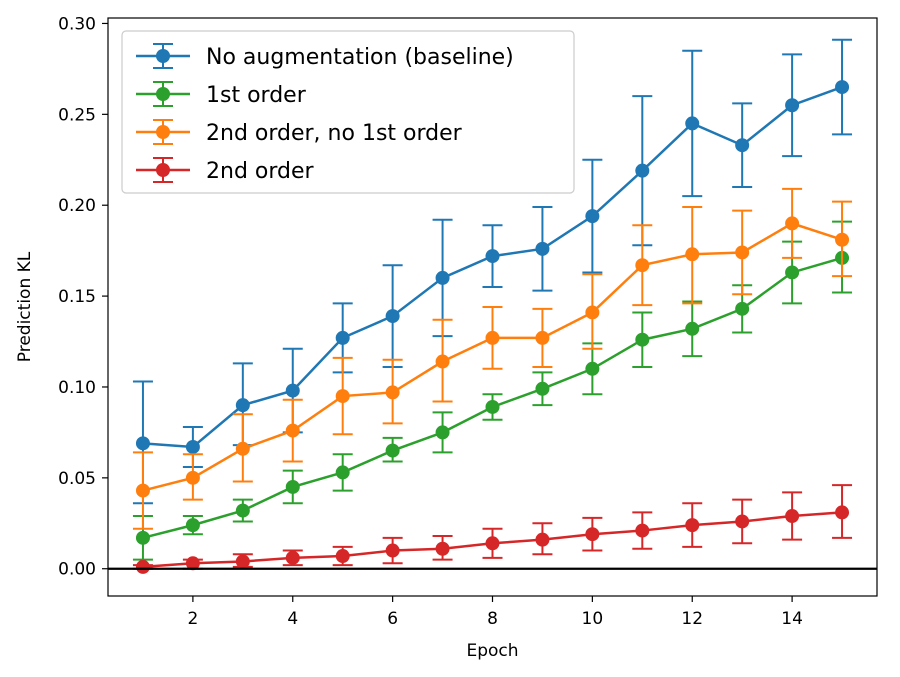  I want to click on x-tick-label: 2, so click(192, 619).